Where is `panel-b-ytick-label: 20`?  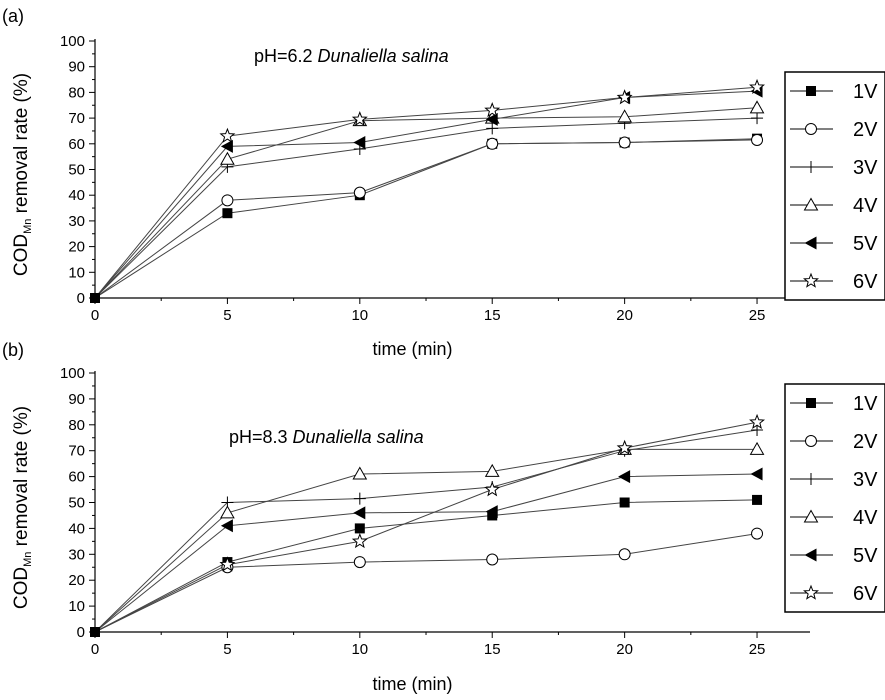 panel-b-ytick-label: 20 is located at coordinates (76, 580).